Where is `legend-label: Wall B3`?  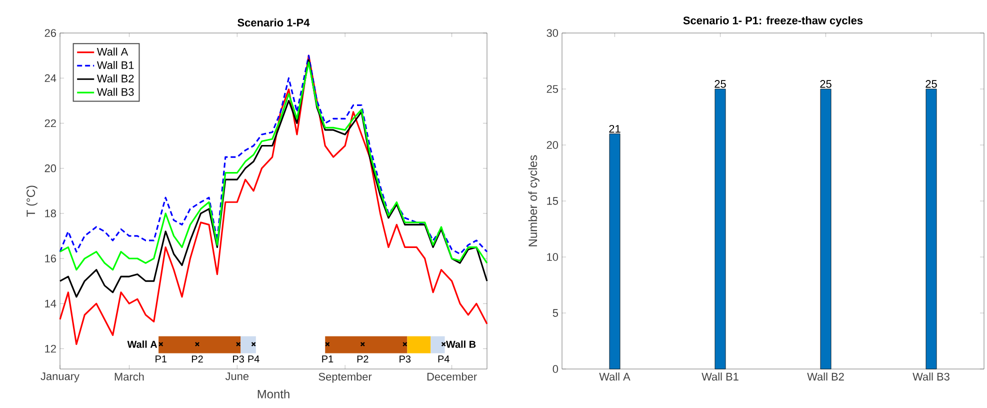
legend-label: Wall B3 is located at coordinates (115, 92).